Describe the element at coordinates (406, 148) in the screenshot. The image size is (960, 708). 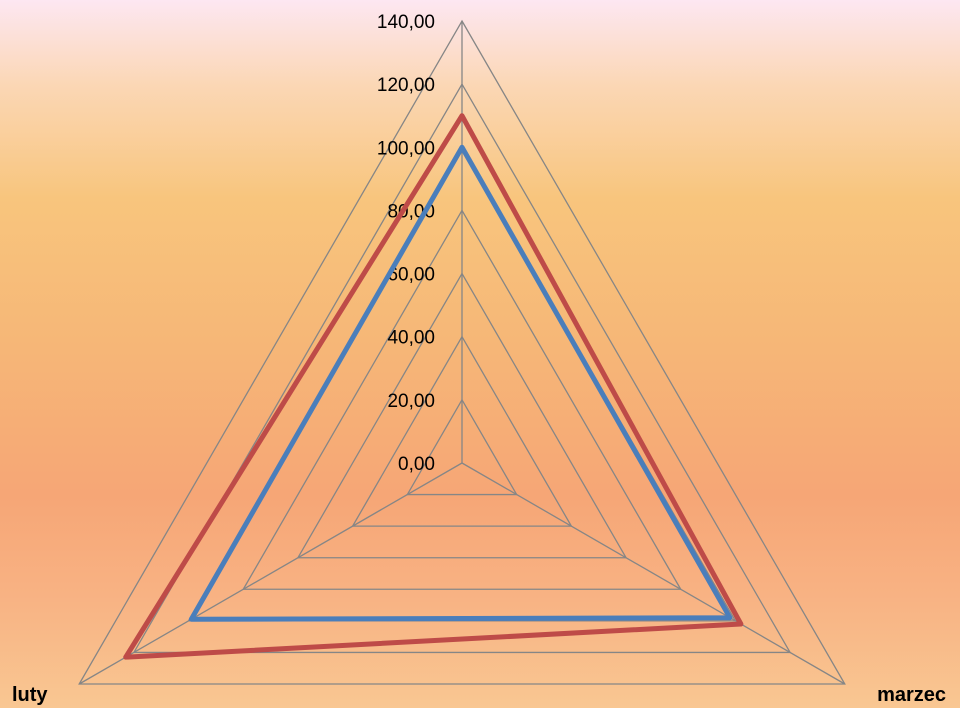
I see `radial-tick-label: 100,00` at that location.